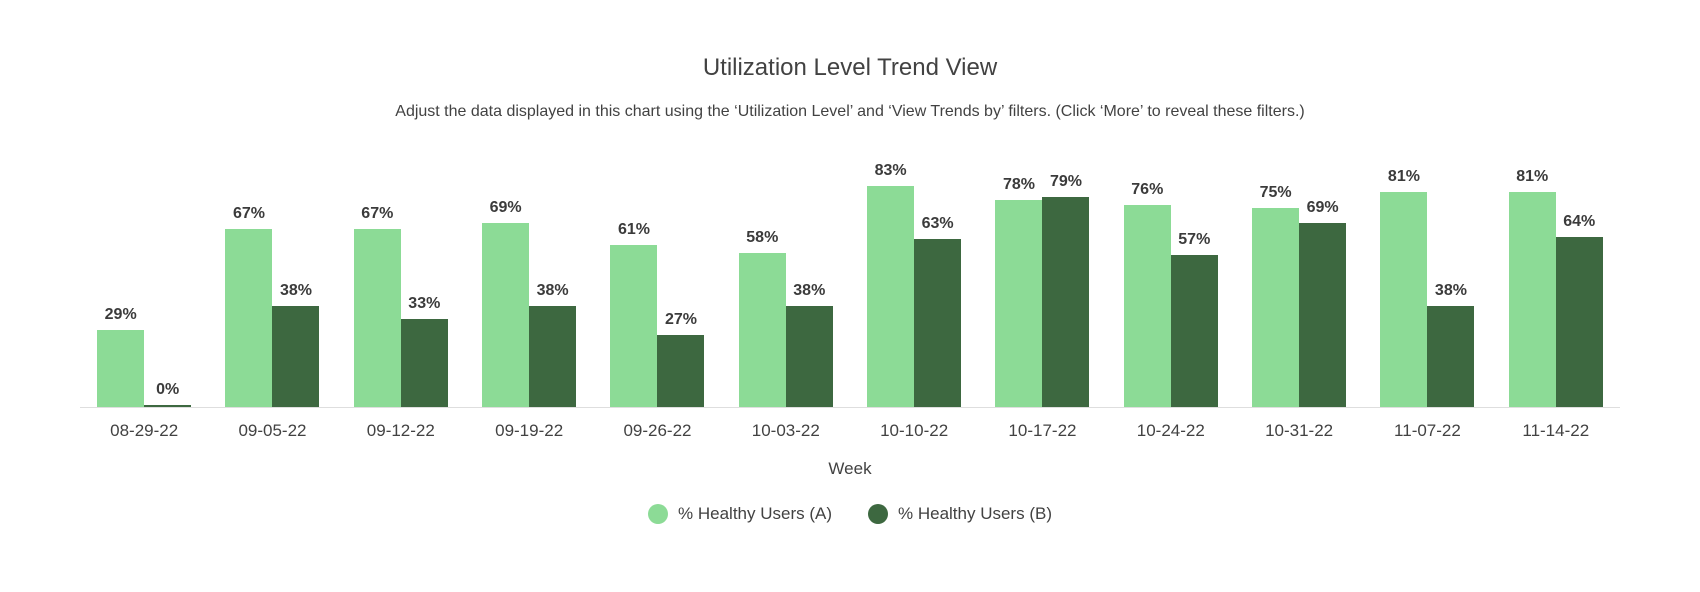  What do you see at coordinates (120, 314) in the screenshot?
I see `bar-value-label: 29%` at bounding box center [120, 314].